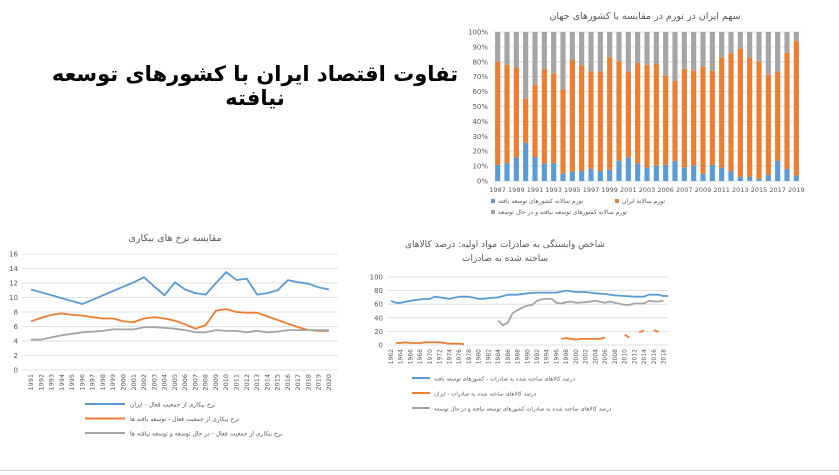 The height and width of the screenshot is (475, 839). I want to click on bar-developed-2003, so click(647, 174).